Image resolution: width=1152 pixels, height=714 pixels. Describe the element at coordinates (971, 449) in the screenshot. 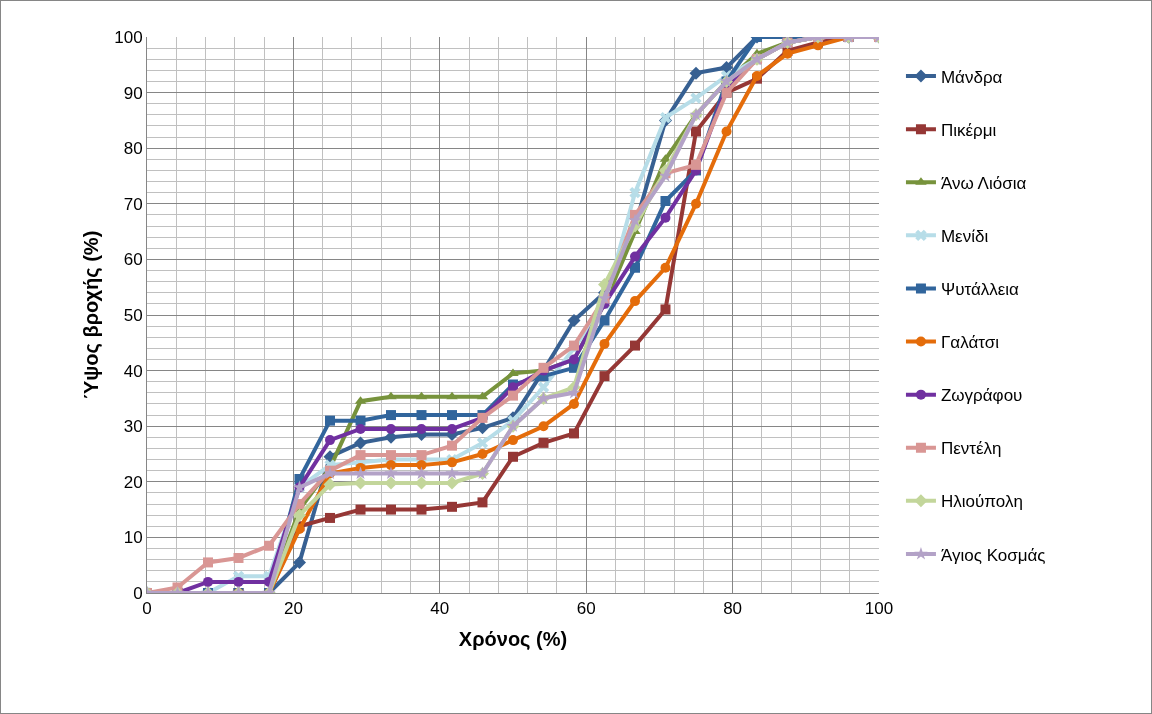

I see `legend-label: Πεντέλη` at that location.